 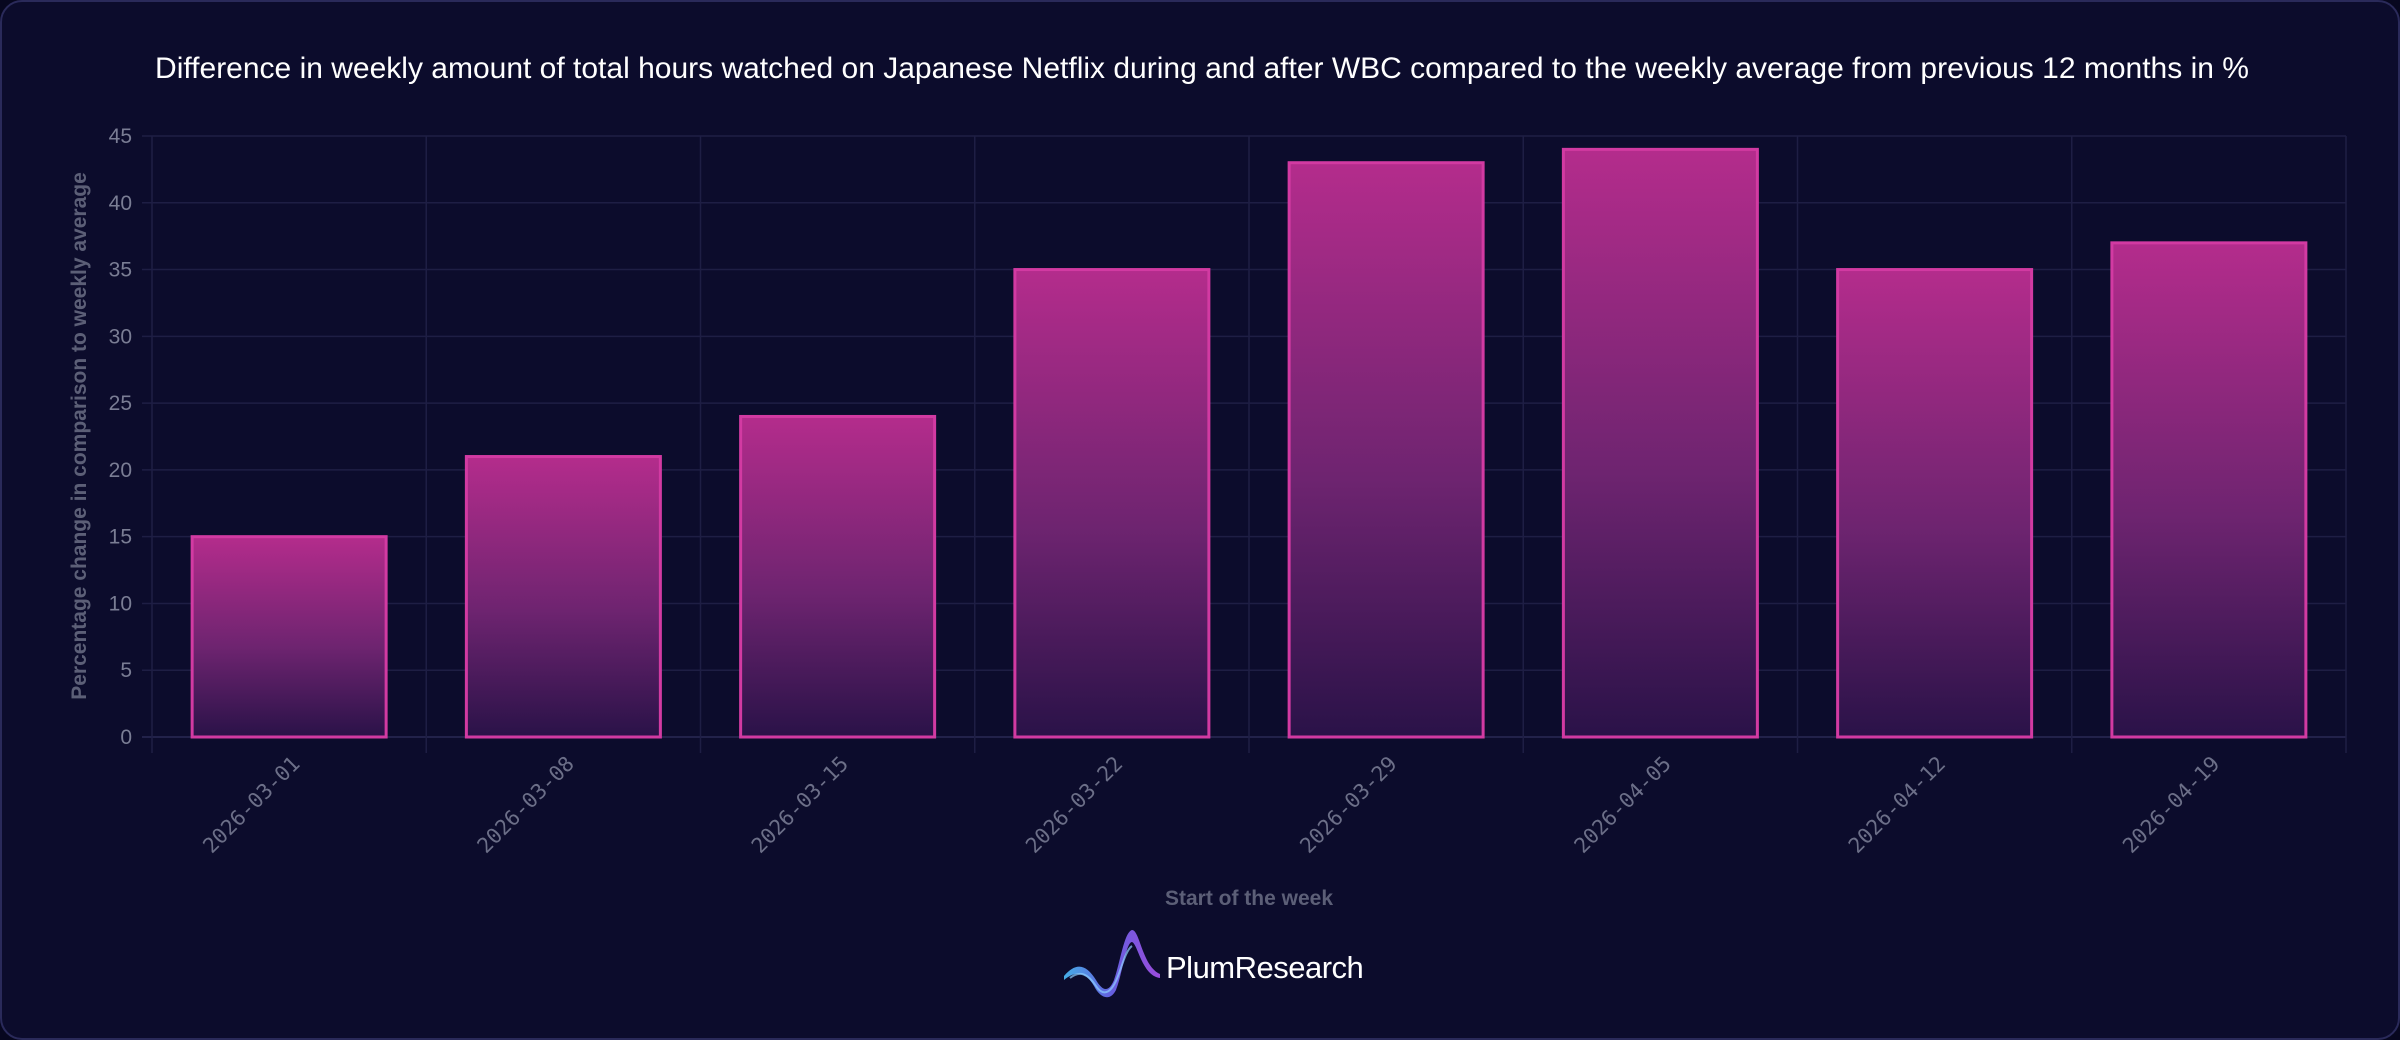 I want to click on brand-logo: PlumResearch, so click(x=1213, y=964).